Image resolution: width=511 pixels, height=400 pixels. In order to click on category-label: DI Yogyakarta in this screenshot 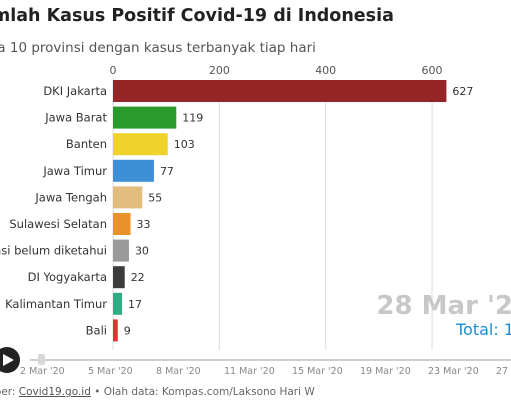, I will do `click(67, 277)`.